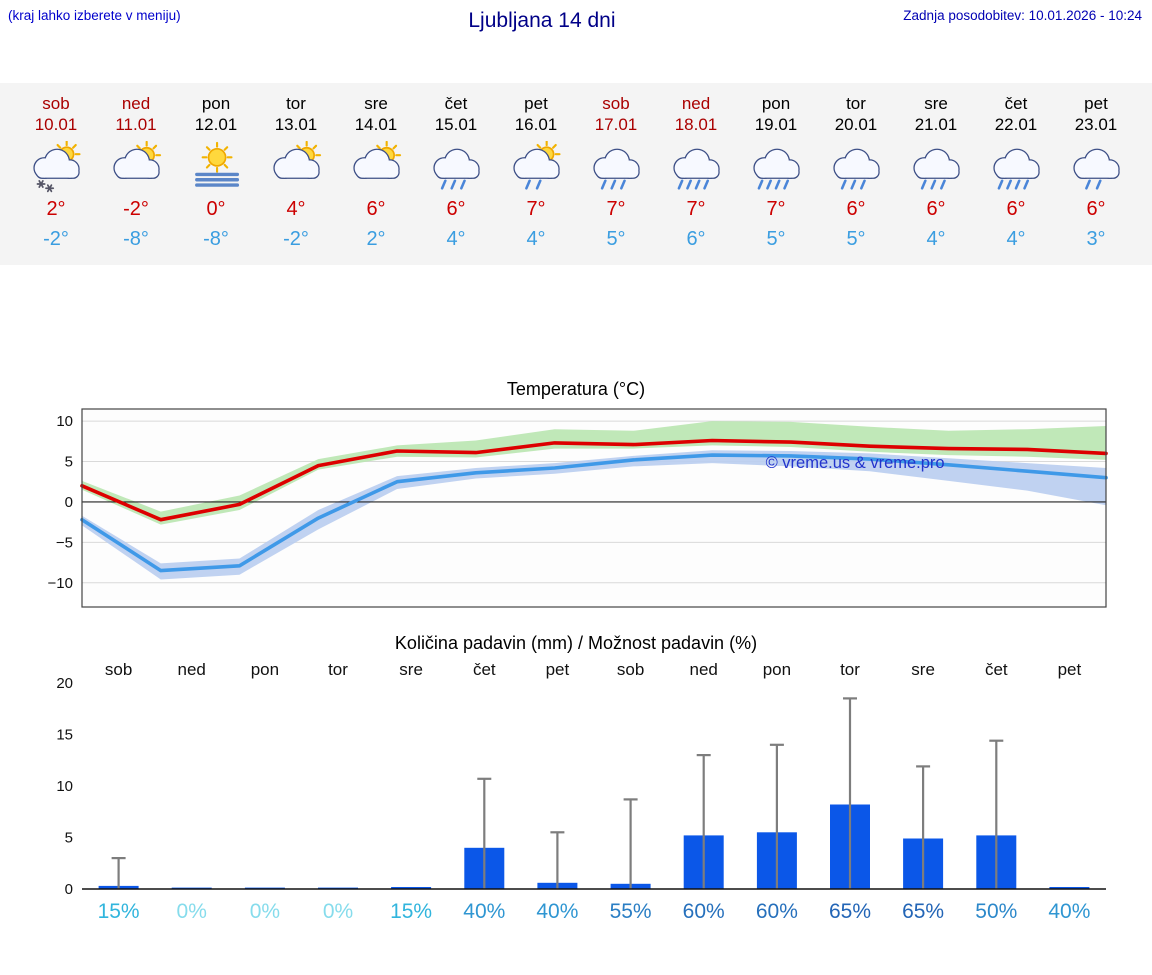 The height and width of the screenshot is (975, 1152). What do you see at coordinates (616, 172) in the screenshot?
I see `forecast-day: sob 17.01 7° 5°` at bounding box center [616, 172].